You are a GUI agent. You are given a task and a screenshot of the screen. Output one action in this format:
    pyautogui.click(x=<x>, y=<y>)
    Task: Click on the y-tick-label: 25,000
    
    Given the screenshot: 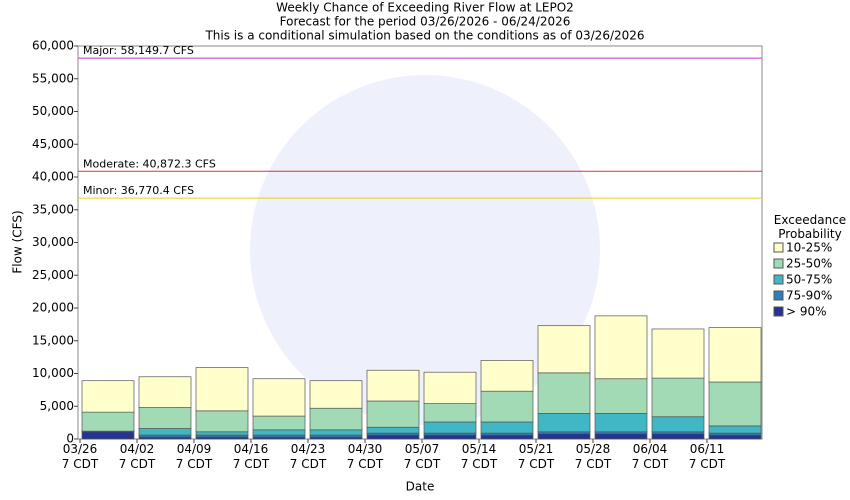 What is the action you would take?
    pyautogui.click(x=53, y=275)
    